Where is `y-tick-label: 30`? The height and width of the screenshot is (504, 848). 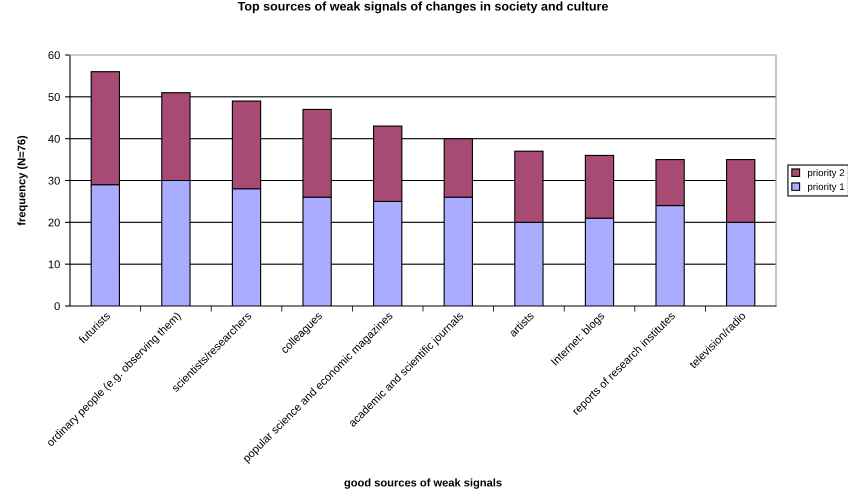 y-tick-label: 30 is located at coordinates (54, 180).